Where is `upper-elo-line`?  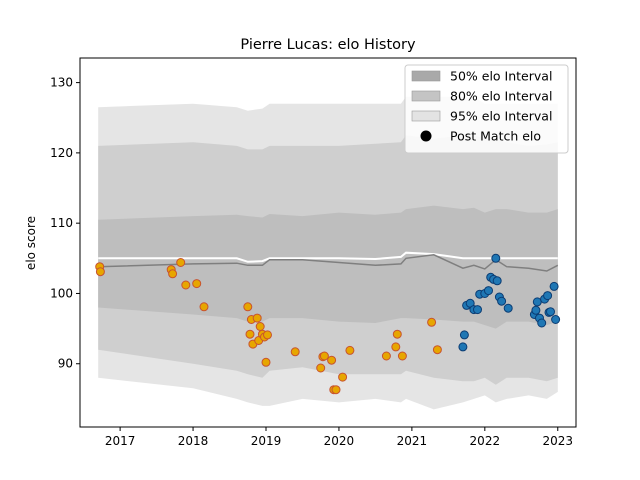
upper-elo-line is located at coordinates (328, 257).